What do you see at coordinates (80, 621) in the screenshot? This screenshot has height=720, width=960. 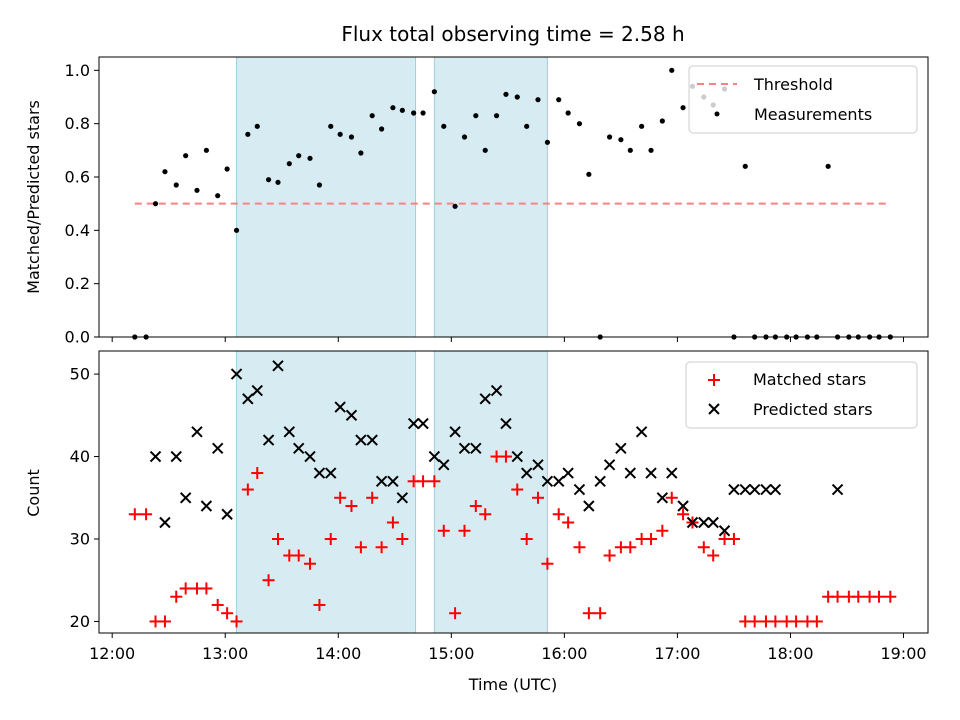 I see `bottom-y-tick-label-20: 20` at bounding box center [80, 621].